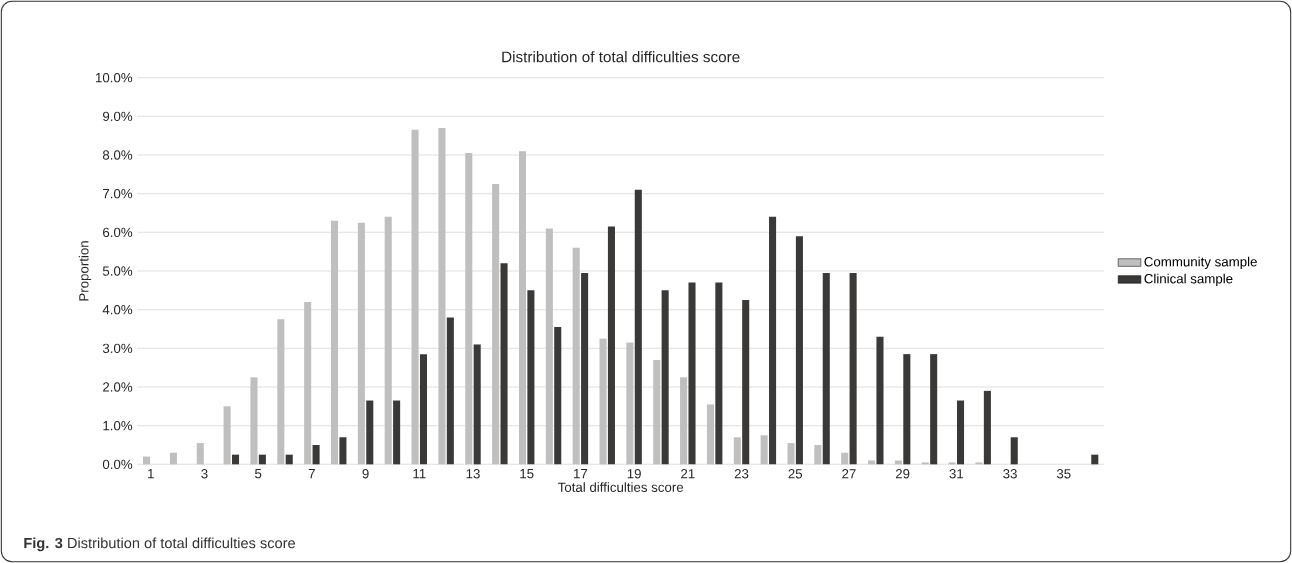 This screenshot has height=563, width=1292. What do you see at coordinates (114, 77) in the screenshot?
I see `y-tick-label: 10.0%` at bounding box center [114, 77].